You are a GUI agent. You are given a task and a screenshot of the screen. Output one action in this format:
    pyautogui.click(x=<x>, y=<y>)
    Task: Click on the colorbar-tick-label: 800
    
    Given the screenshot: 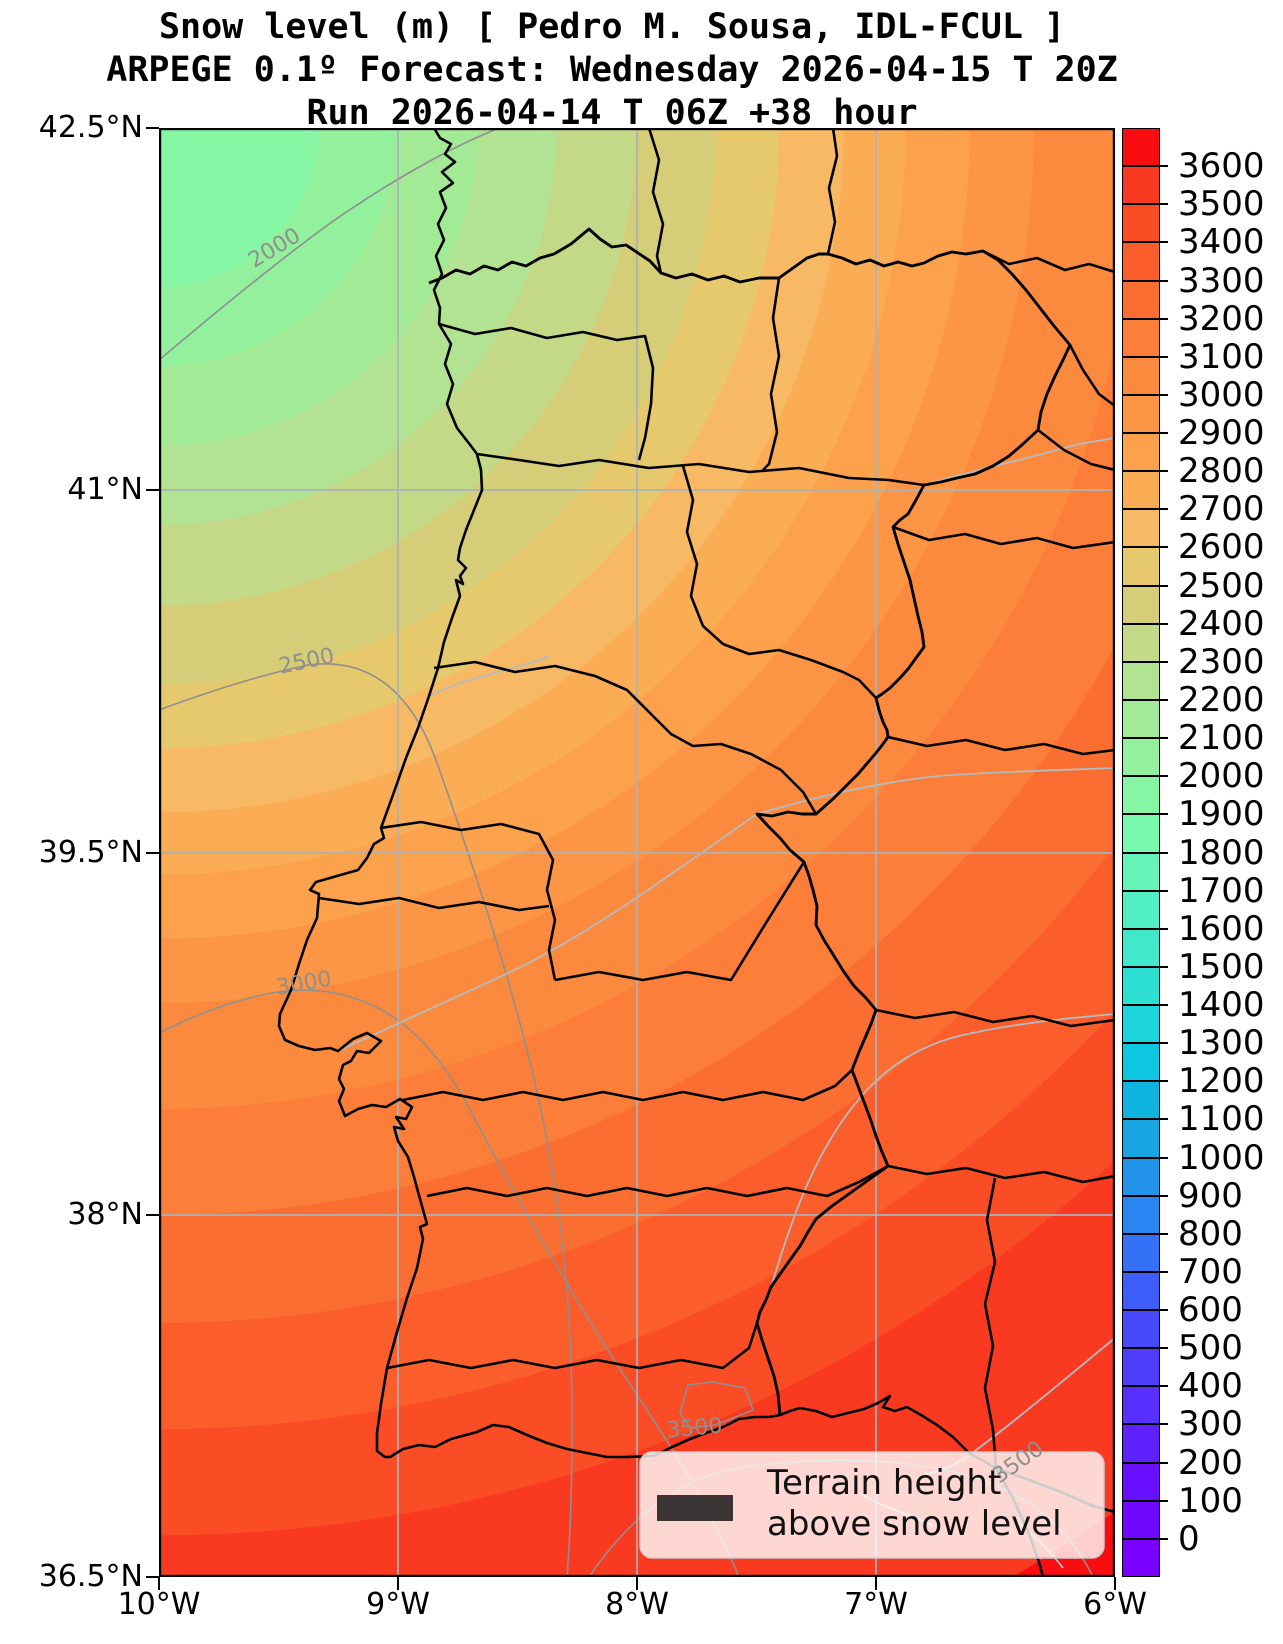 What is the action you would take?
    pyautogui.click(x=1210, y=1233)
    